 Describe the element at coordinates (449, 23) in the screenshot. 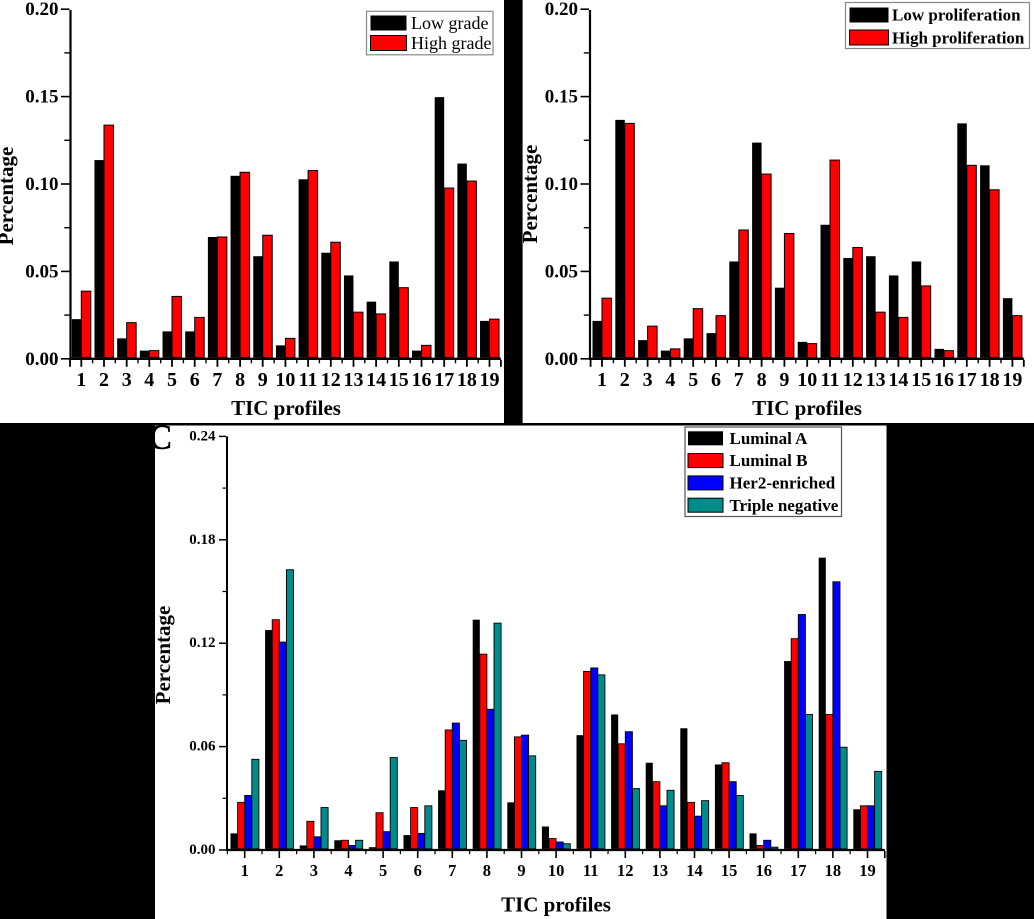

I see `svg-text: Low grade` at that location.